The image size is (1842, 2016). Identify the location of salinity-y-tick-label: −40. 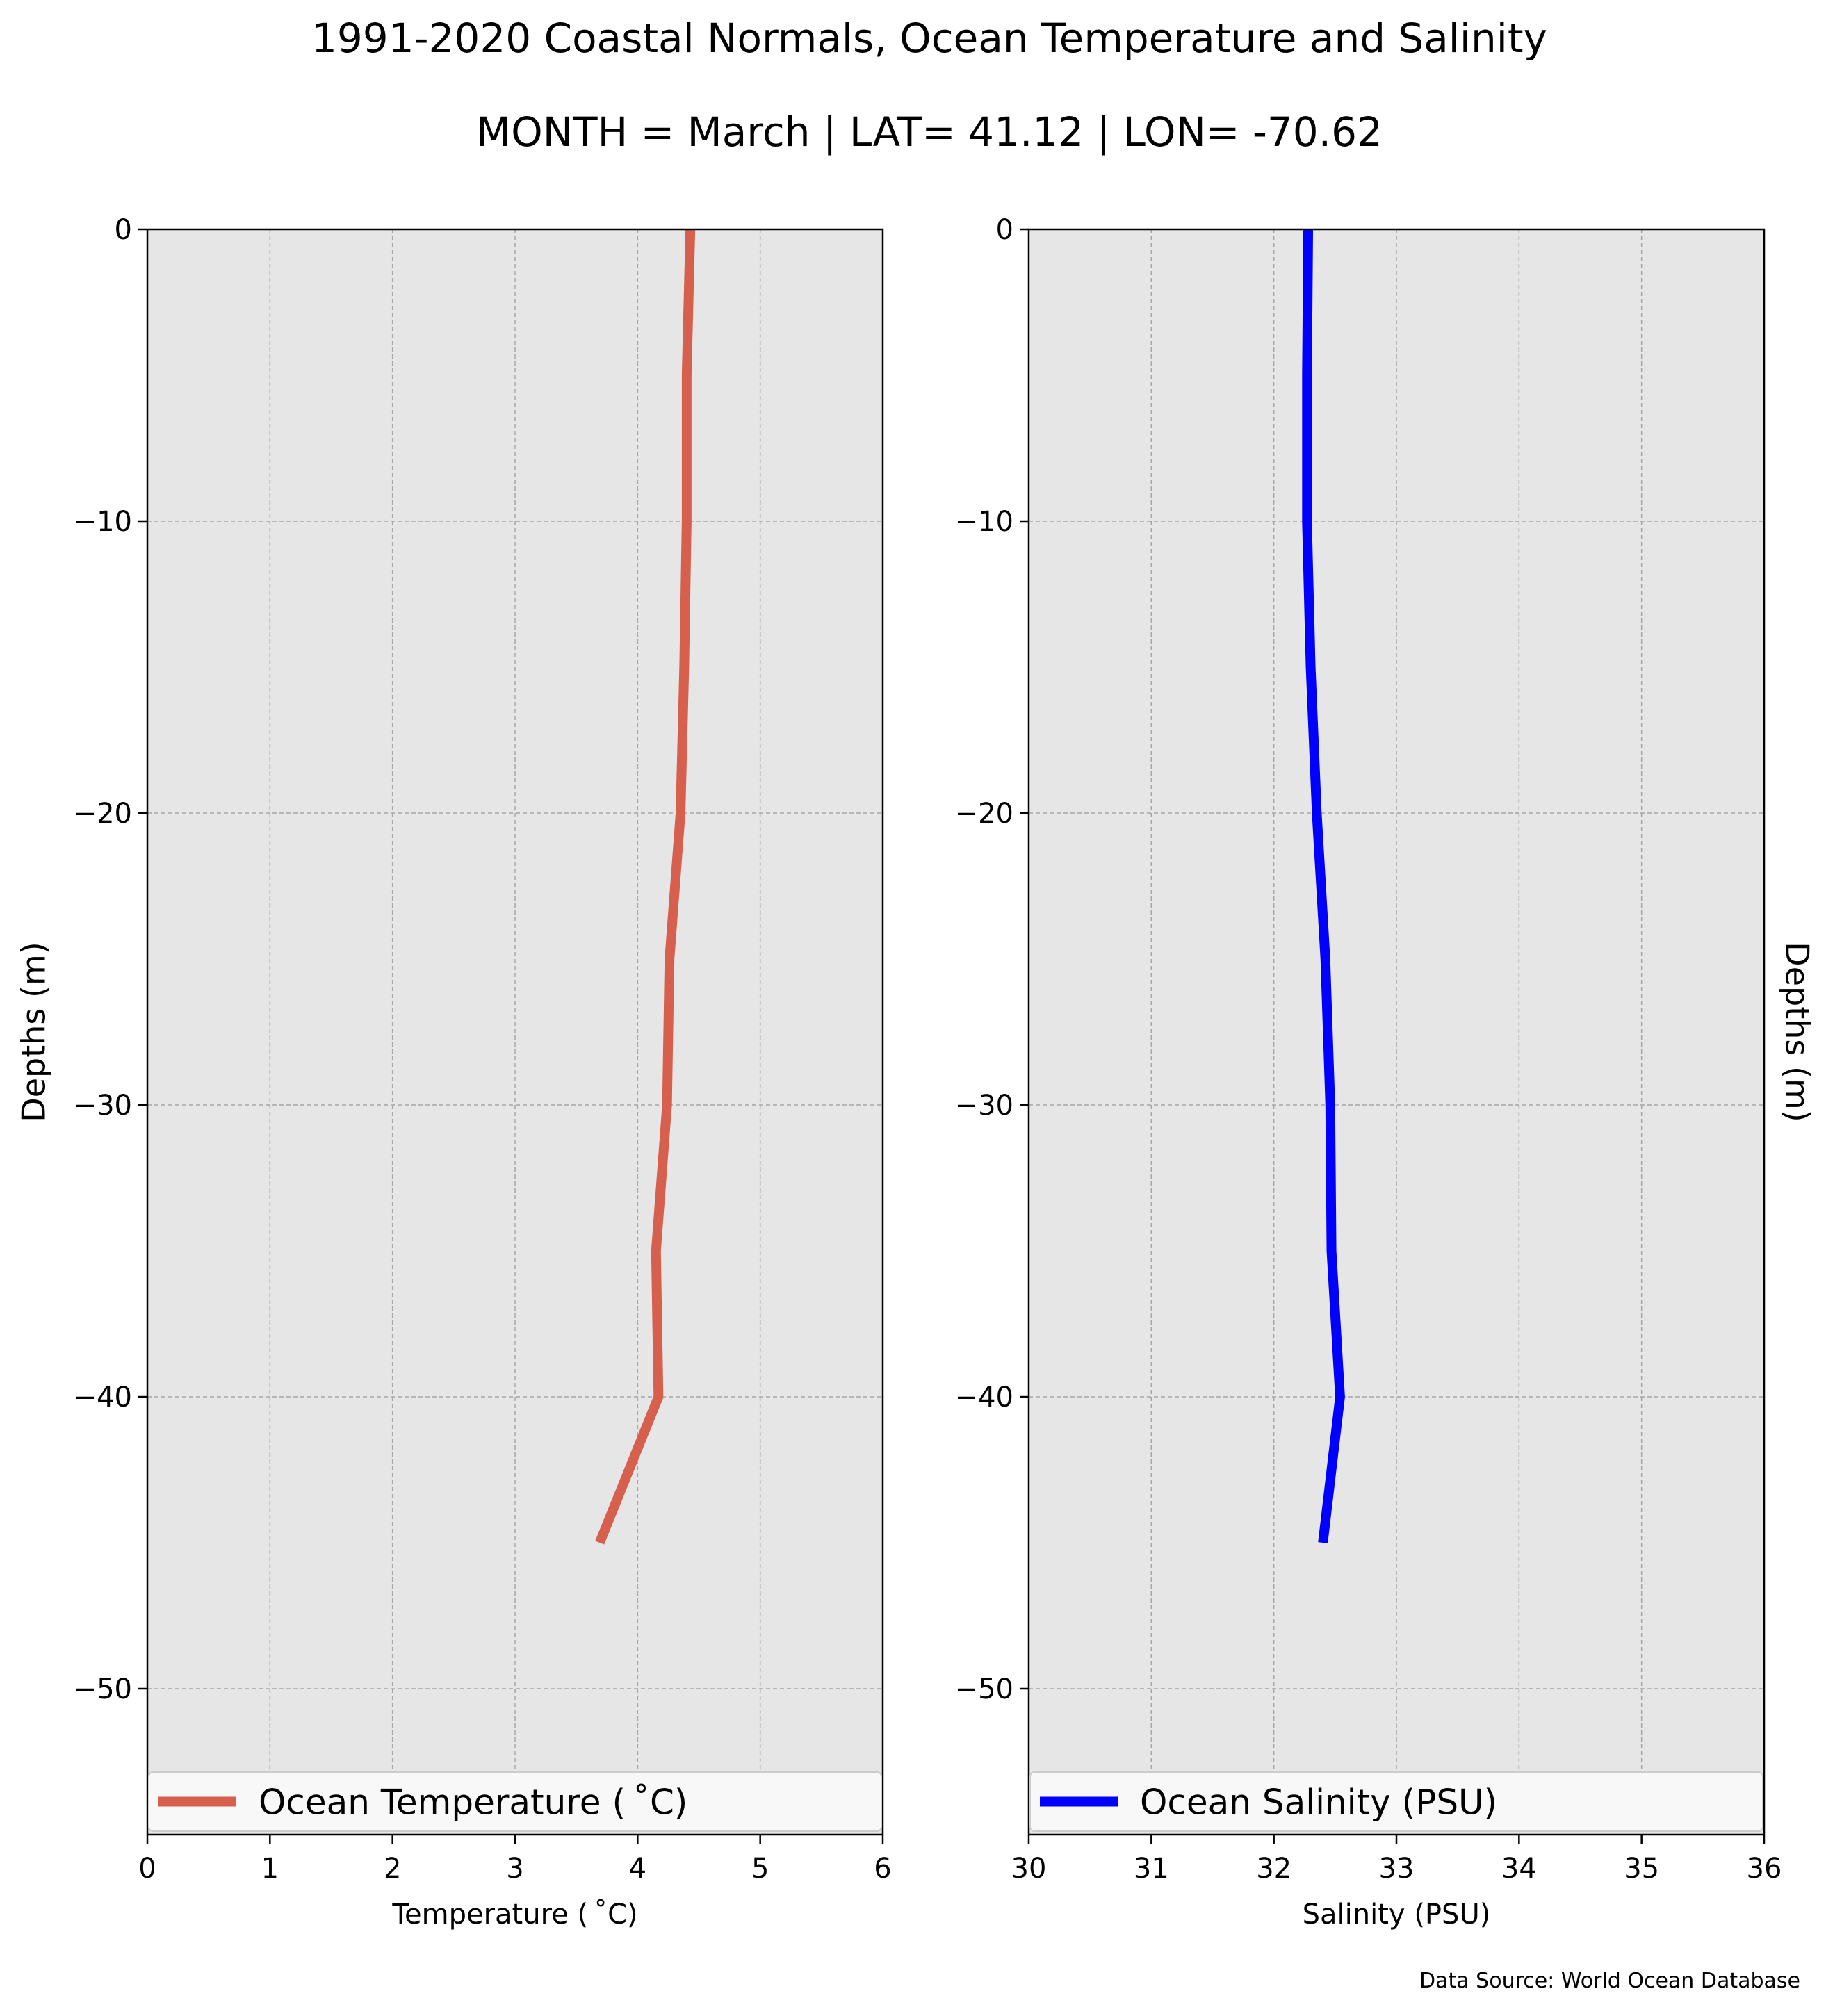
(984, 1398).